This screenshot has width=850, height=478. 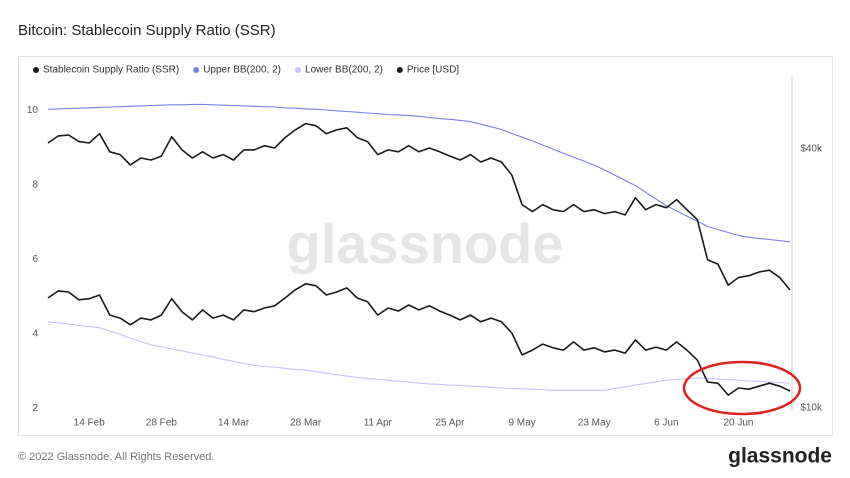 What do you see at coordinates (35, 333) in the screenshot?
I see `y-tick-label: 4` at bounding box center [35, 333].